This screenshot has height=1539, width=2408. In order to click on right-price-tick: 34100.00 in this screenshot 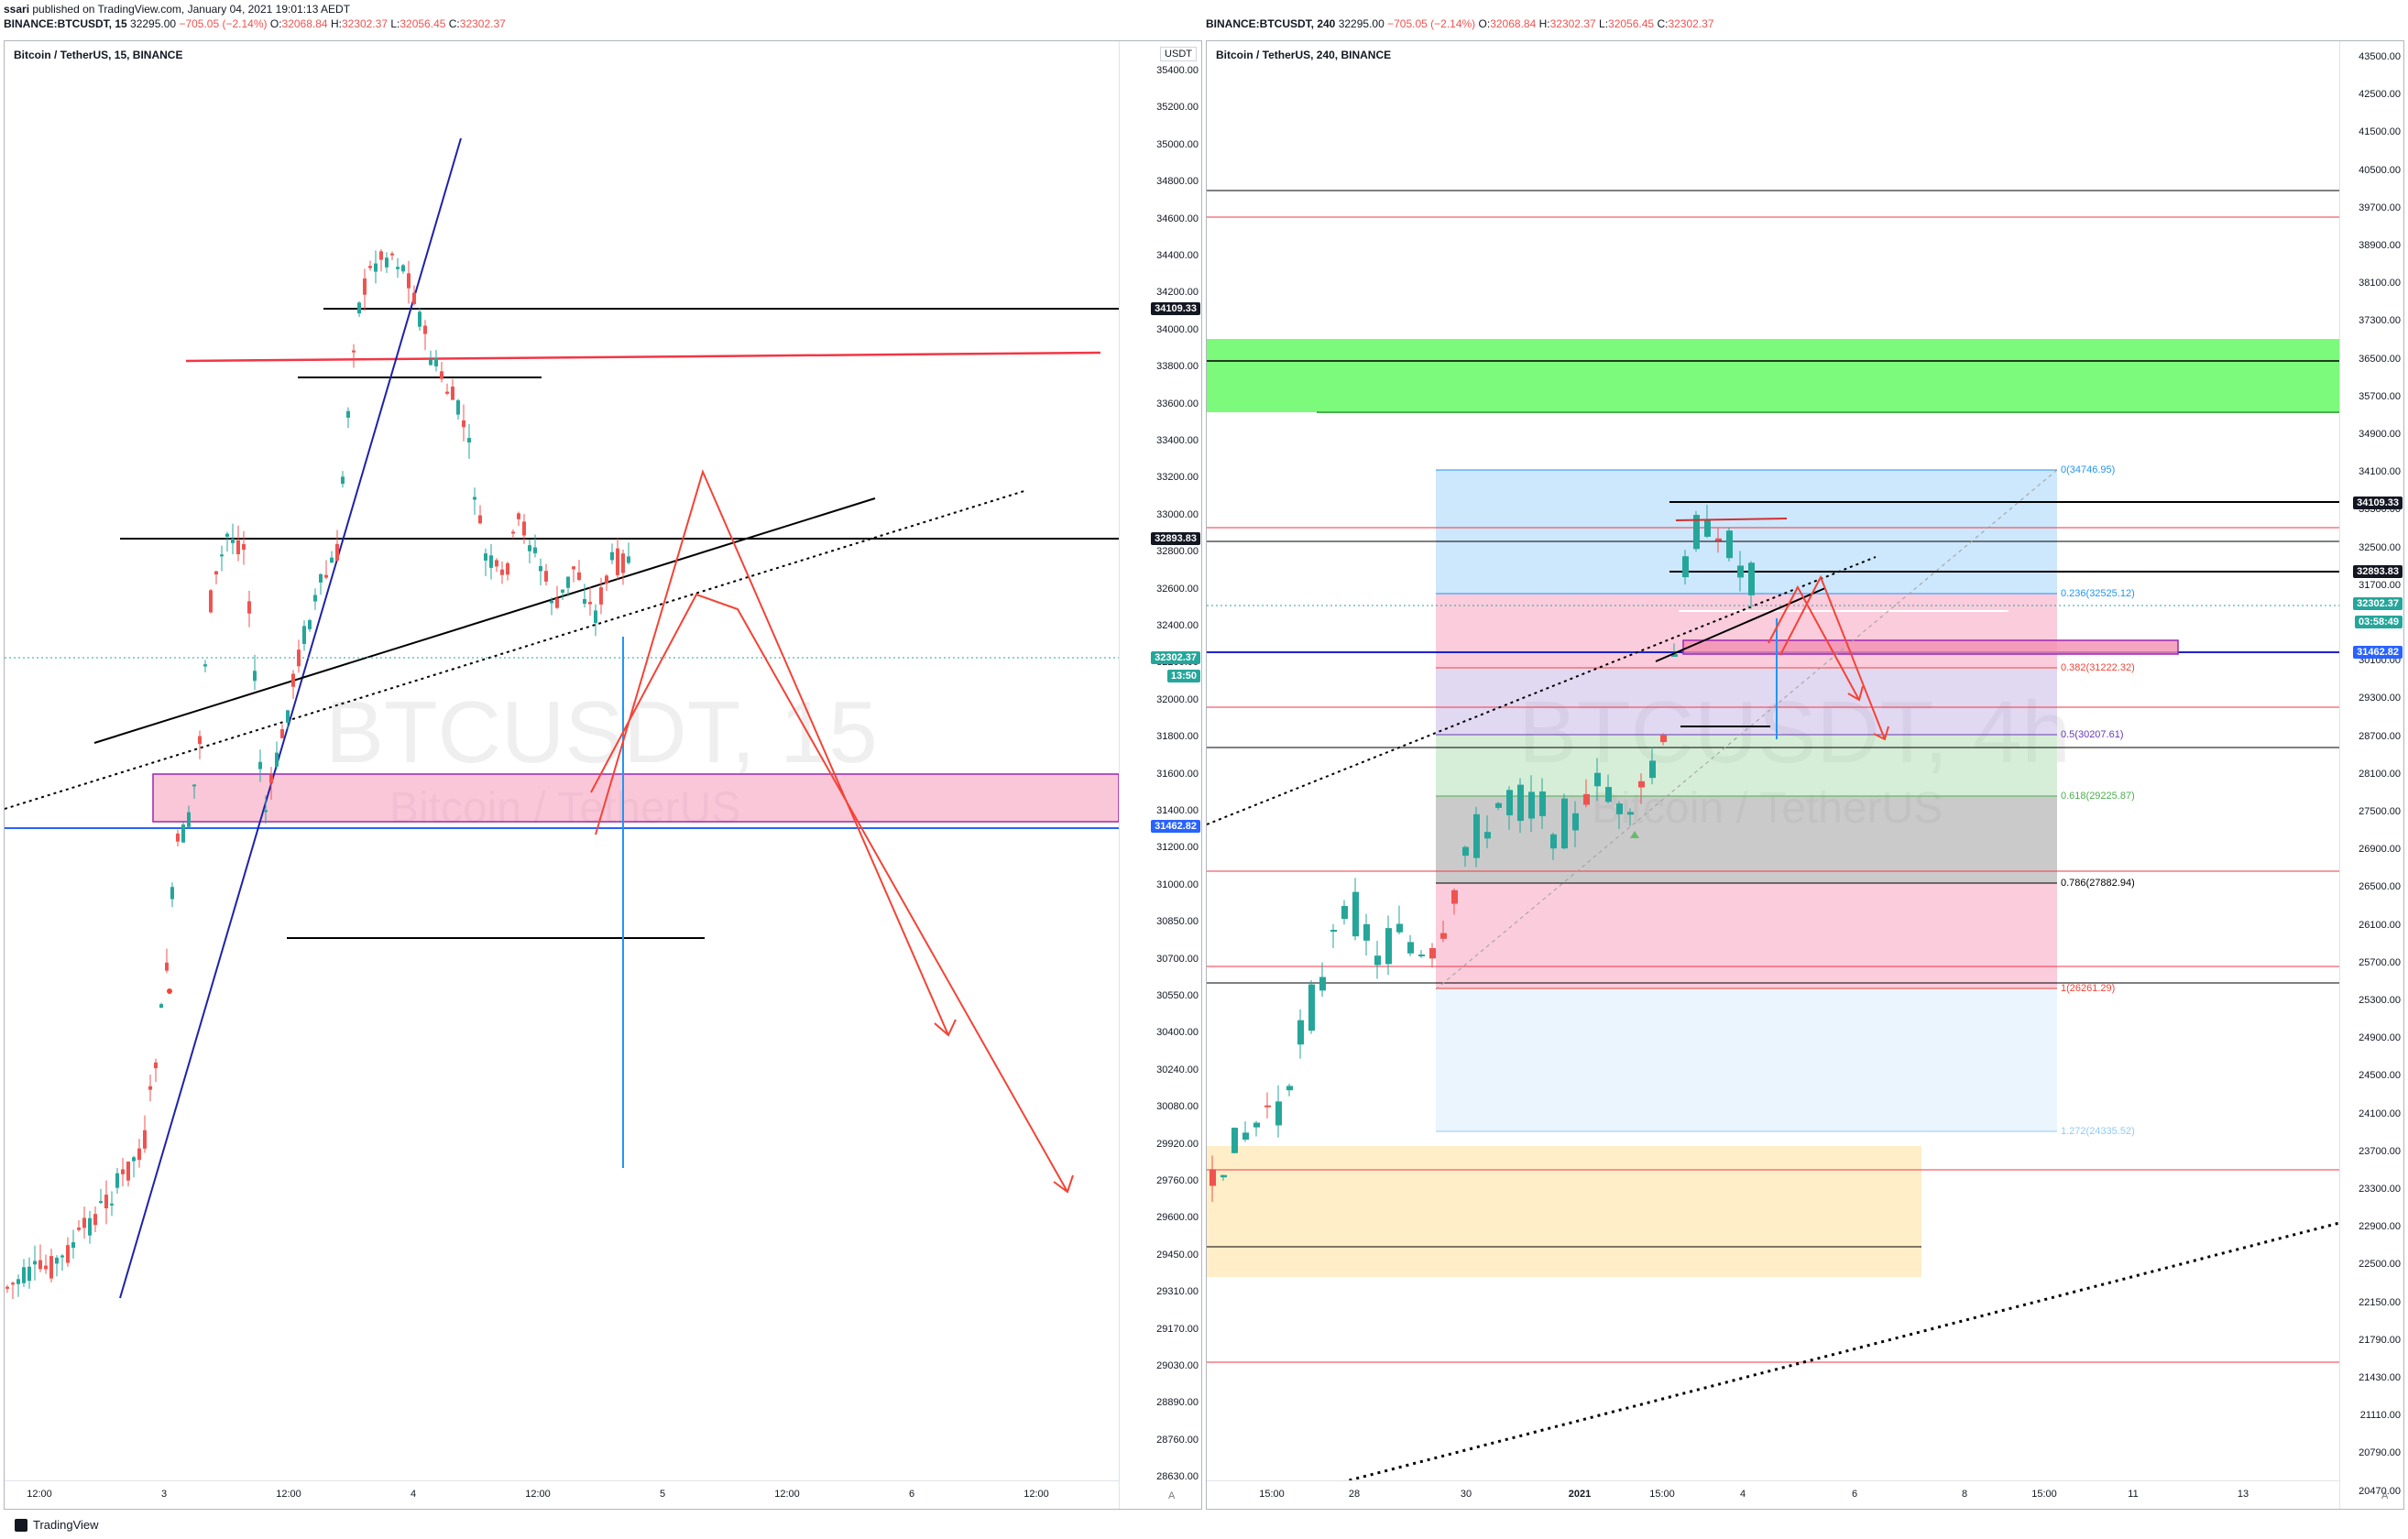, I will do `click(2380, 472)`.